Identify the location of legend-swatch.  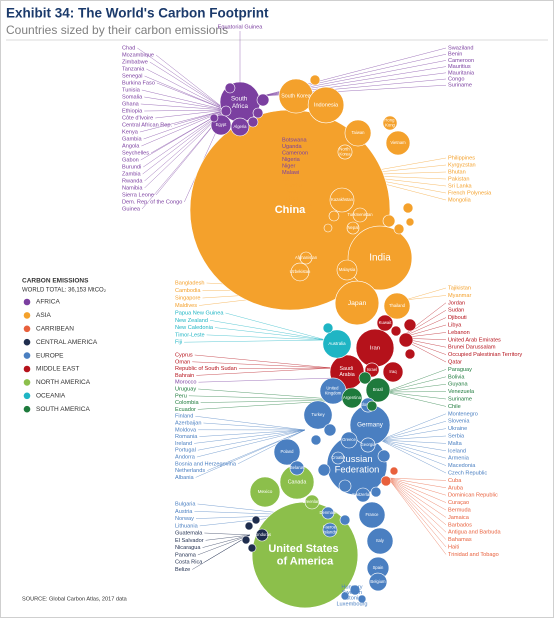
(27, 342).